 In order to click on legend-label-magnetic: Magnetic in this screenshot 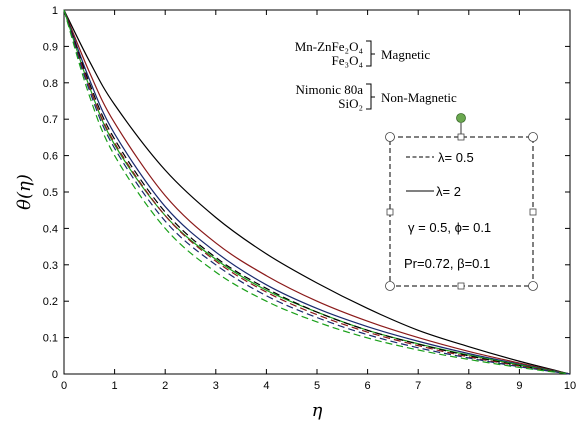, I will do `click(405, 54)`.